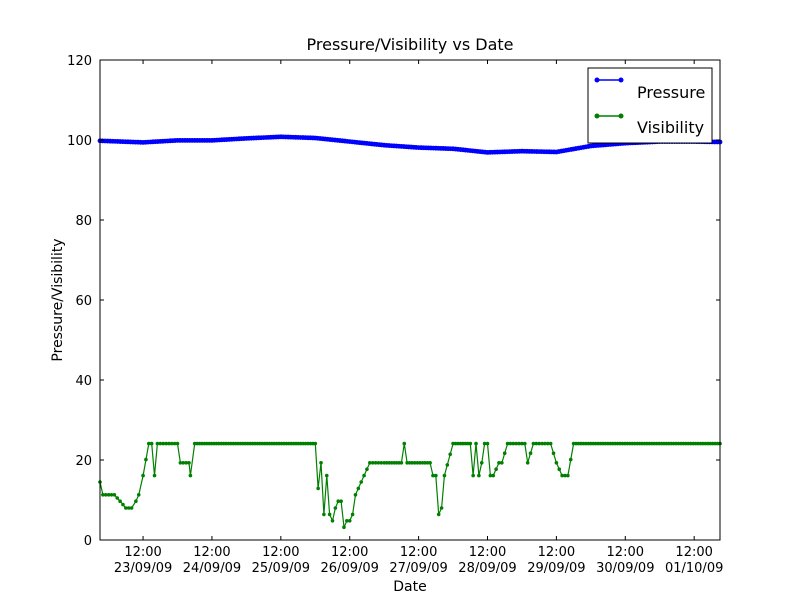 The image size is (800, 600). What do you see at coordinates (556, 568) in the screenshot?
I see `x-tick-label-date: 29/09/09` at bounding box center [556, 568].